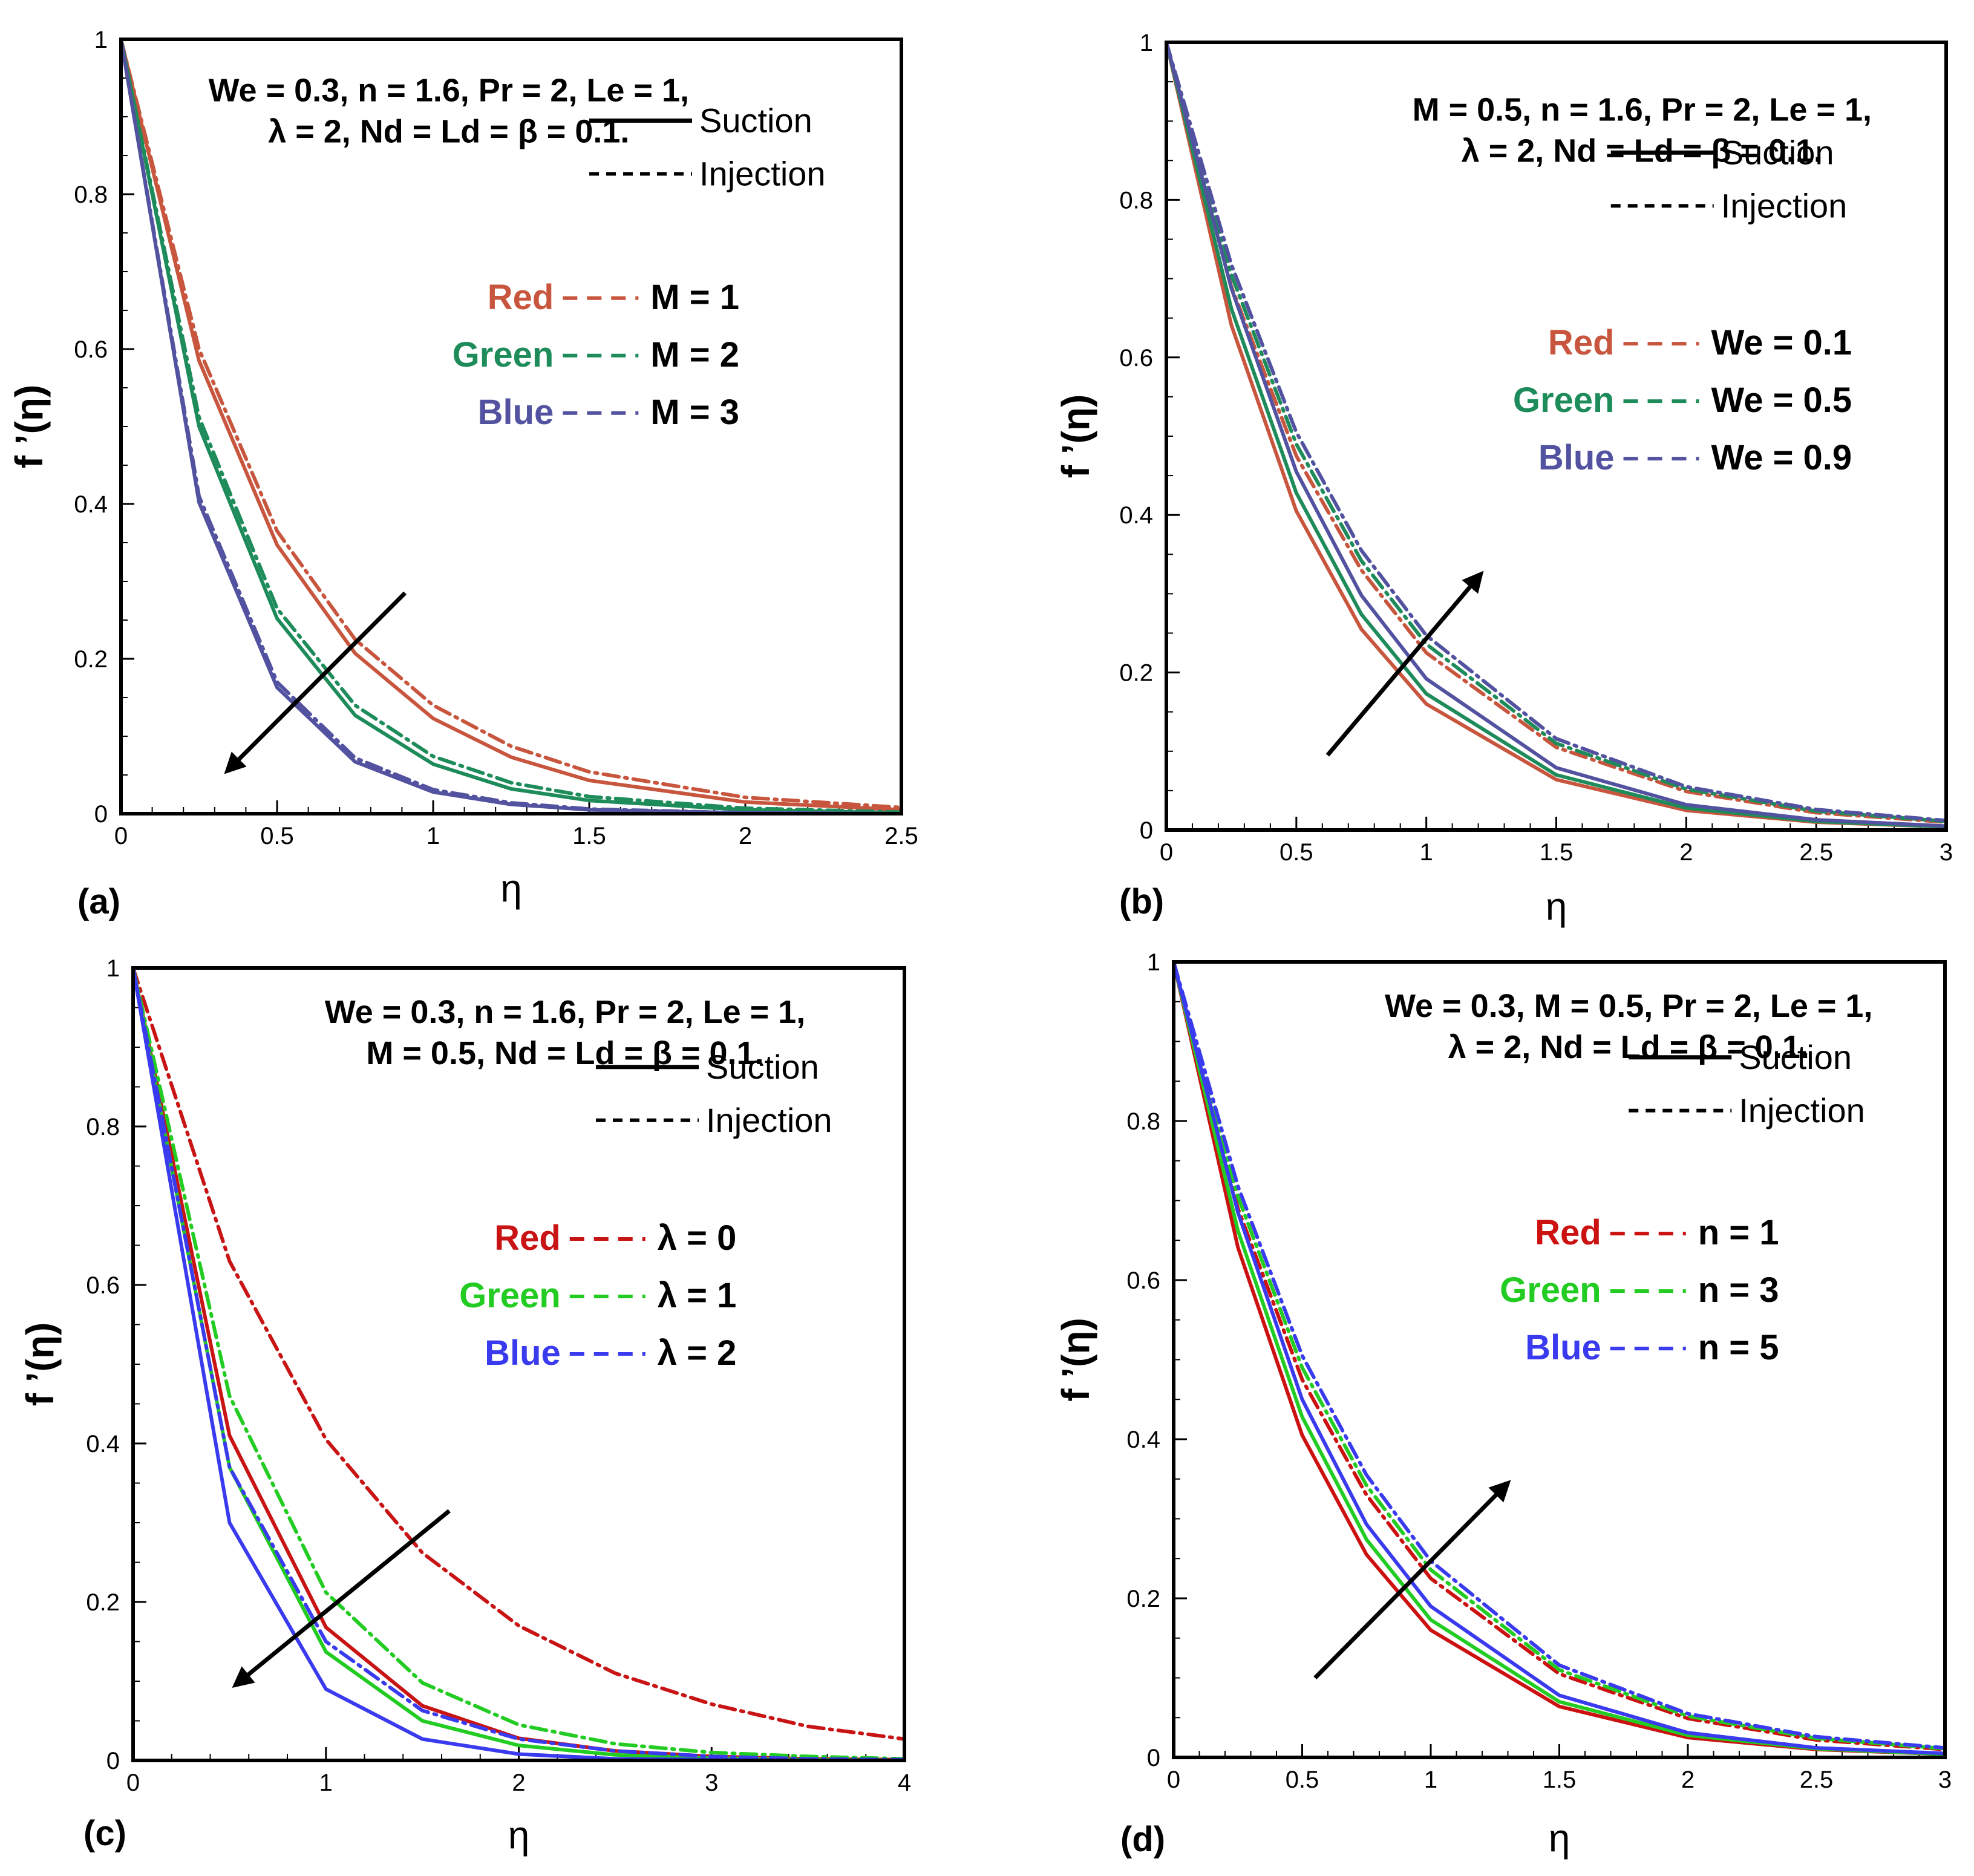 This screenshot has height=1876, width=1974. Describe the element at coordinates (1781, 457) in the screenshot. I see `legend-param-label: We = 0.9` at that location.